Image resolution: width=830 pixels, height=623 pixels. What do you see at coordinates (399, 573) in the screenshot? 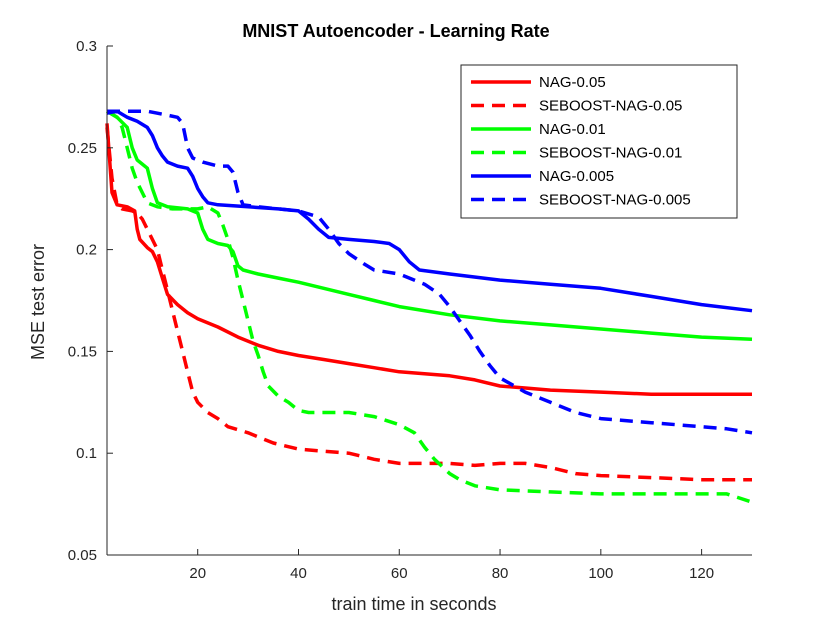
I see `x-tick-label: 60` at bounding box center [399, 573].